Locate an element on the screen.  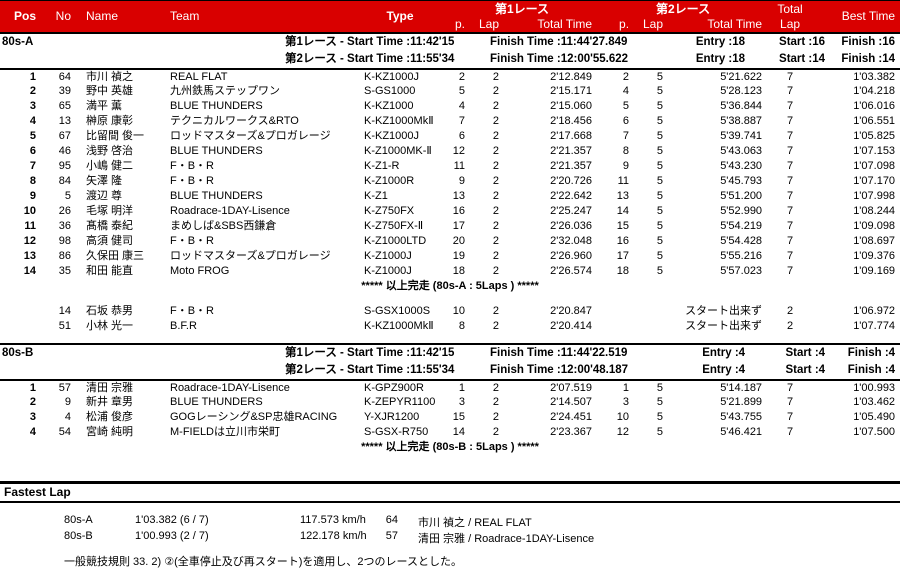
cell-tt2: 5'28.123 is located at coordinates (741, 91).